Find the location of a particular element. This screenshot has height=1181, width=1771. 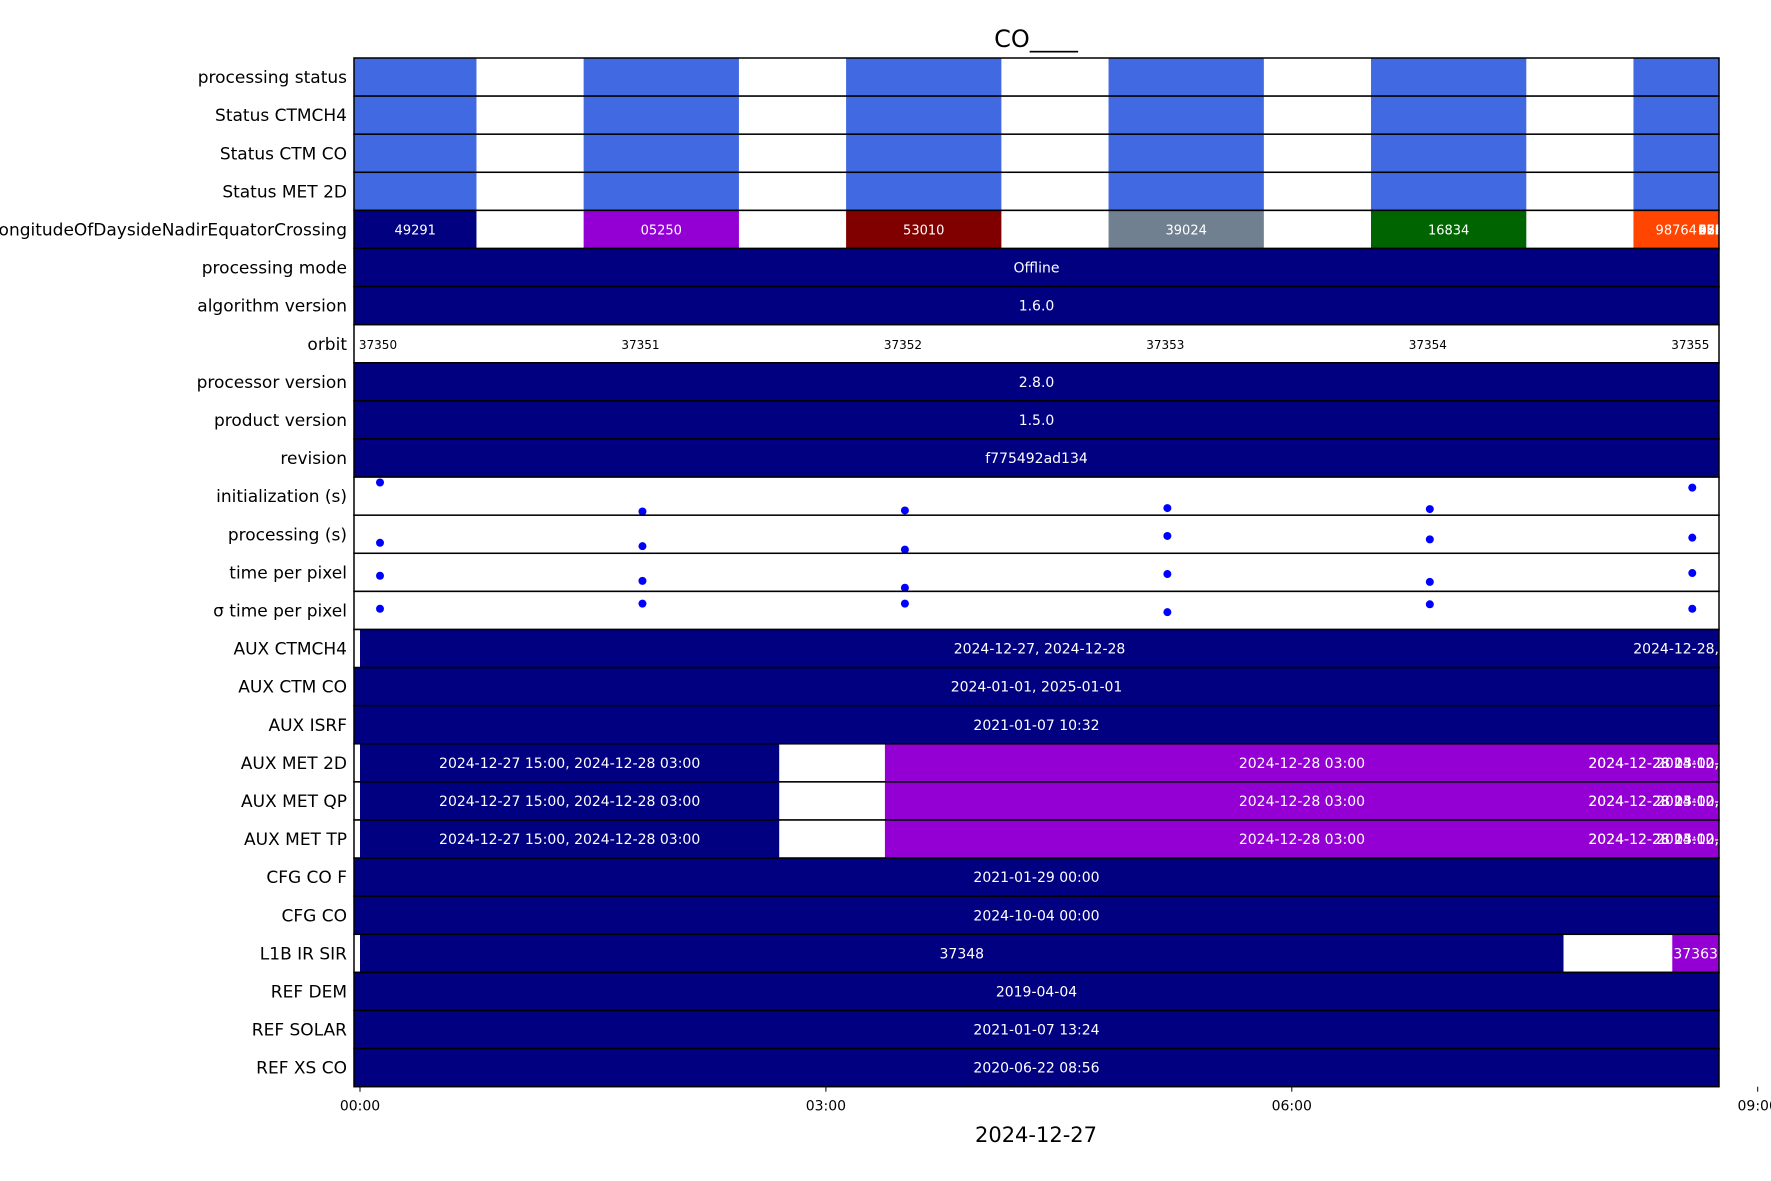

row-label: AUX CTMCH4 is located at coordinates (290, 650).